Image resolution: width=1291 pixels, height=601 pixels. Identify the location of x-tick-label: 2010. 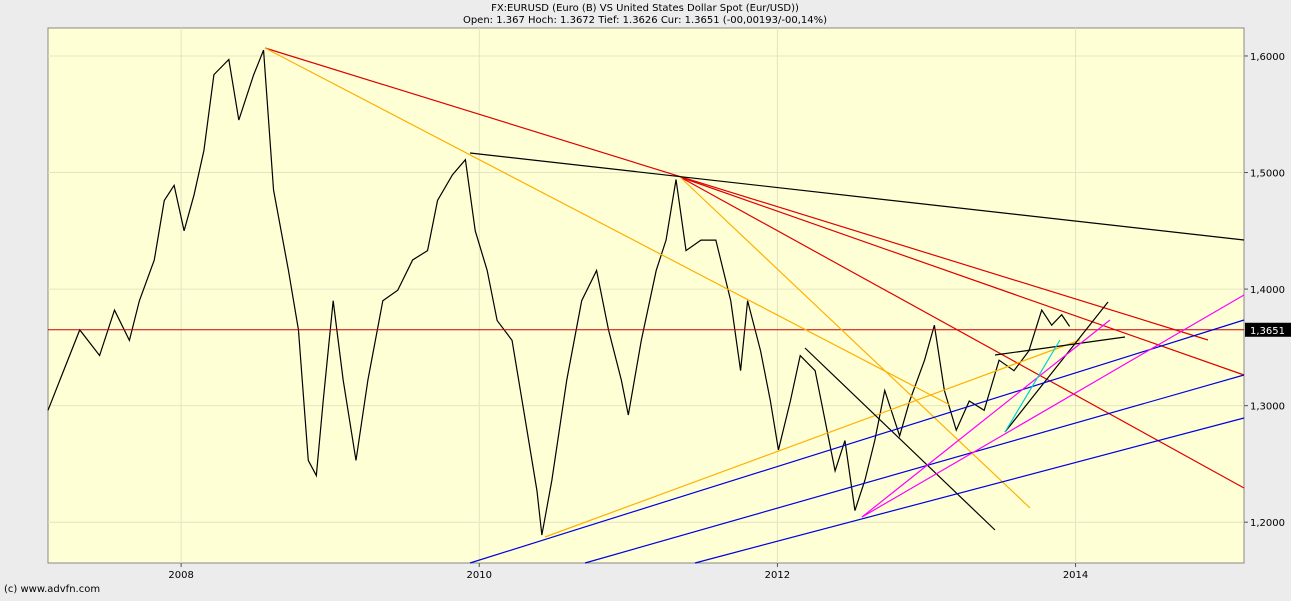
(479, 575).